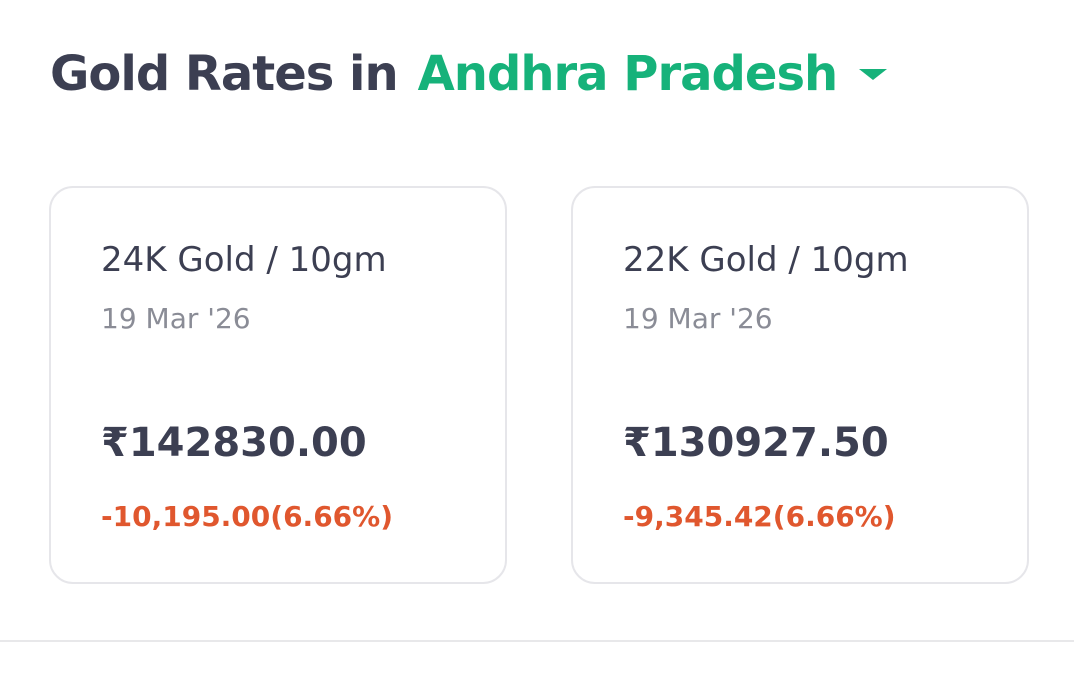 The image size is (1074, 687). I want to click on card-change: -10,195.00(6.66%), so click(247, 516).